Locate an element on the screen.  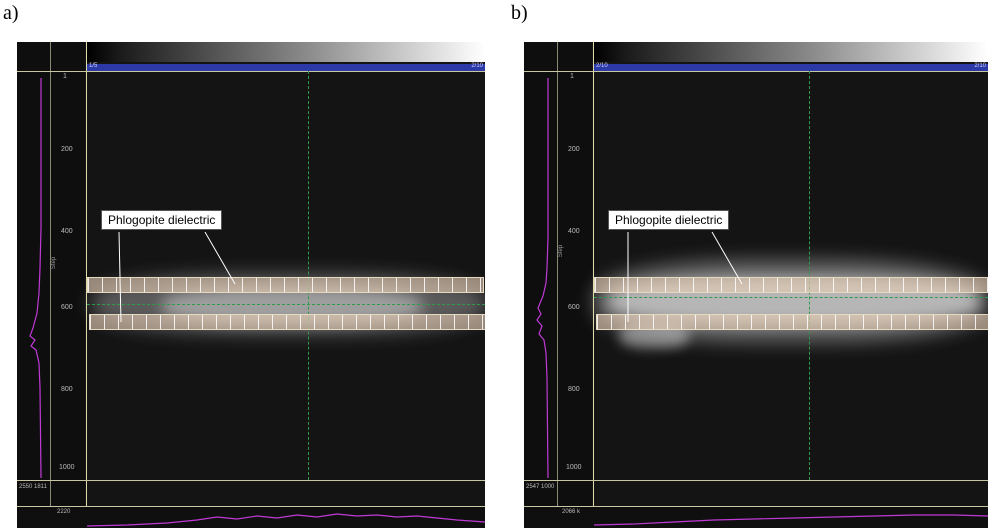
panel-b-ytick: 200 is located at coordinates (574, 149).